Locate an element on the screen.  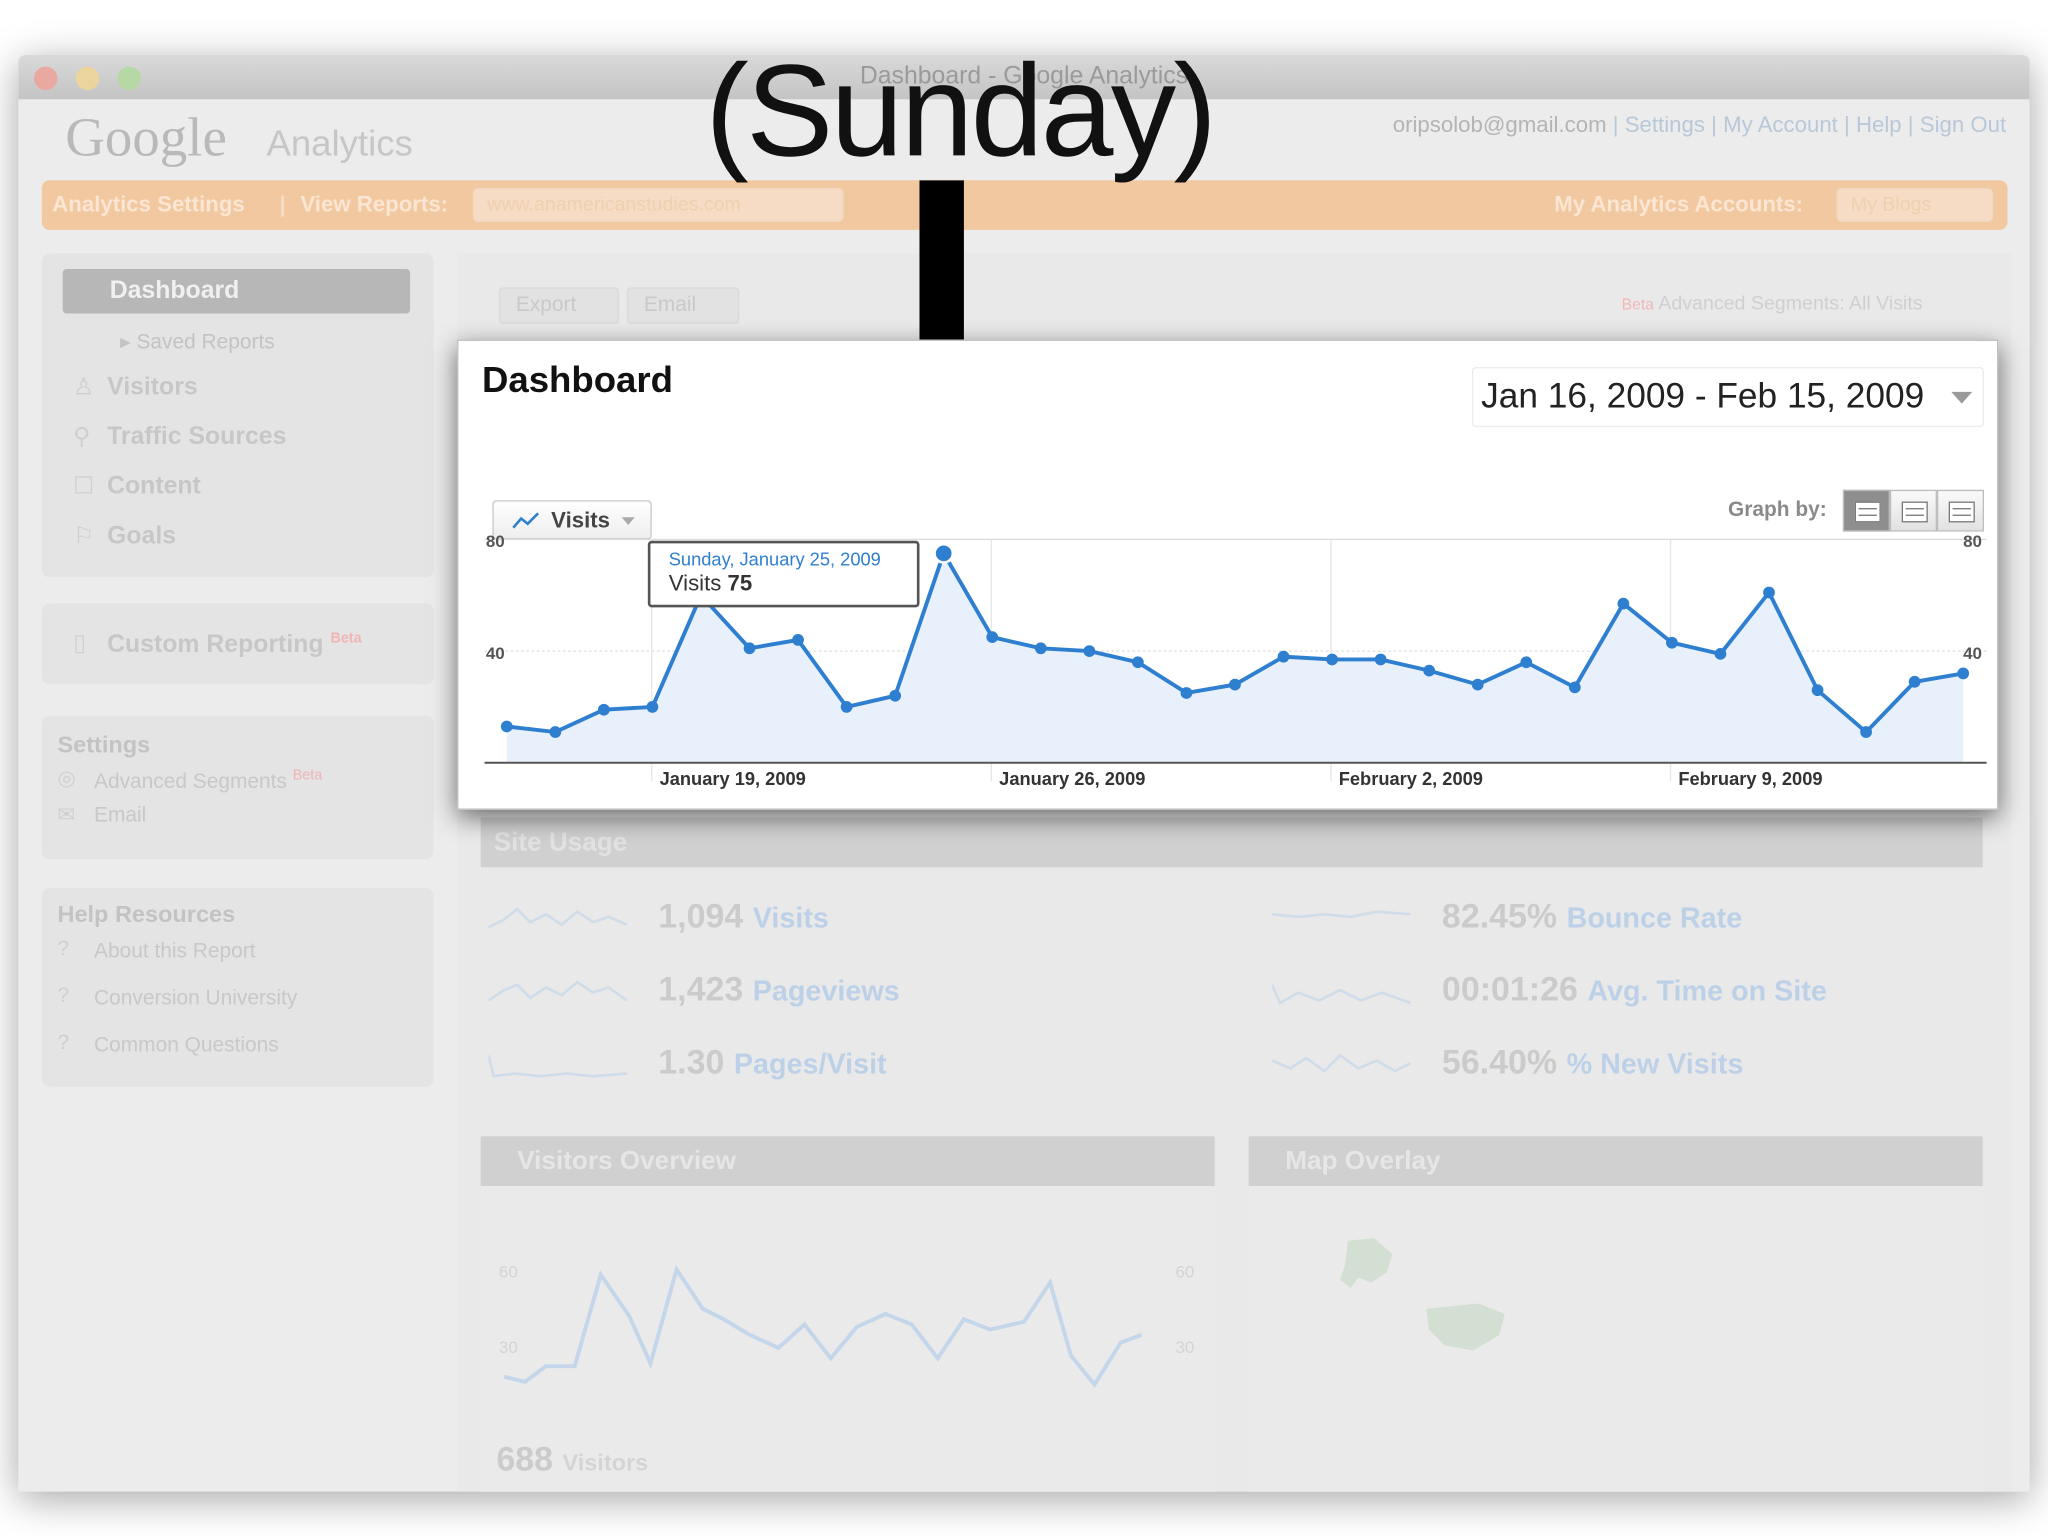
sidebar-item-visitors: Visitors is located at coordinates (152, 387).